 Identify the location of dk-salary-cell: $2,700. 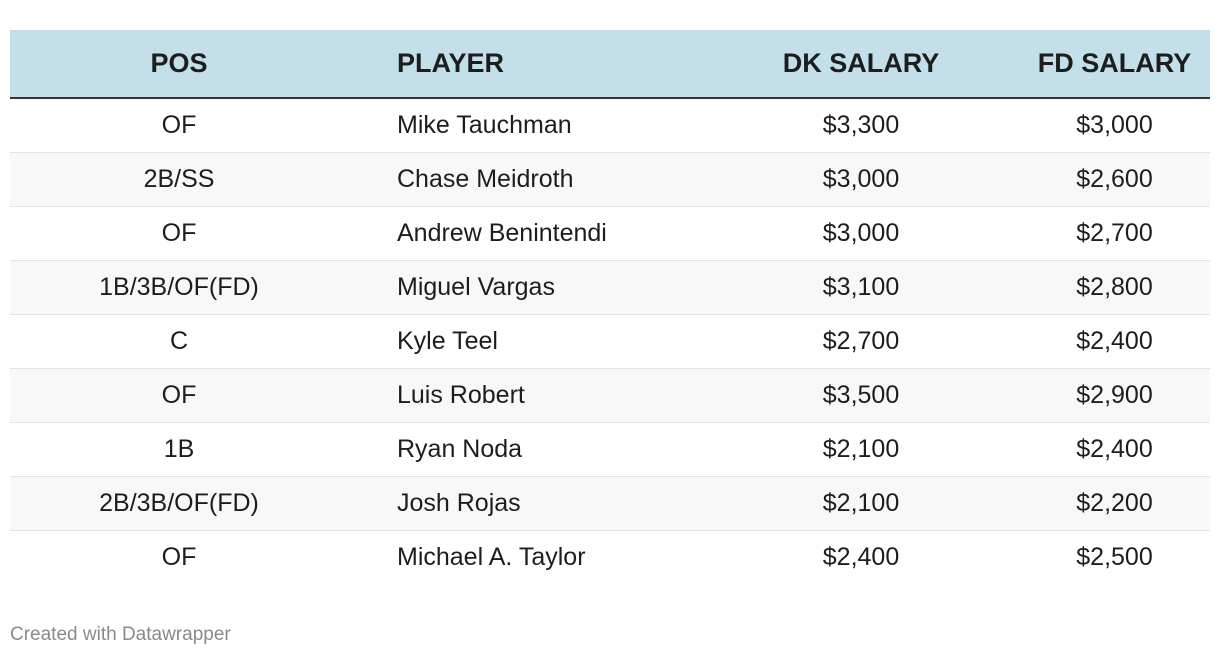
(861, 341).